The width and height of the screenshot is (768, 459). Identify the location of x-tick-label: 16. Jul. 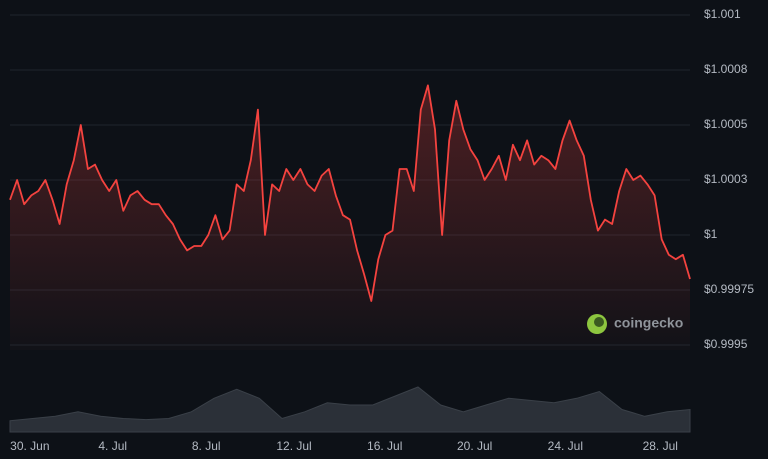
(384, 446).